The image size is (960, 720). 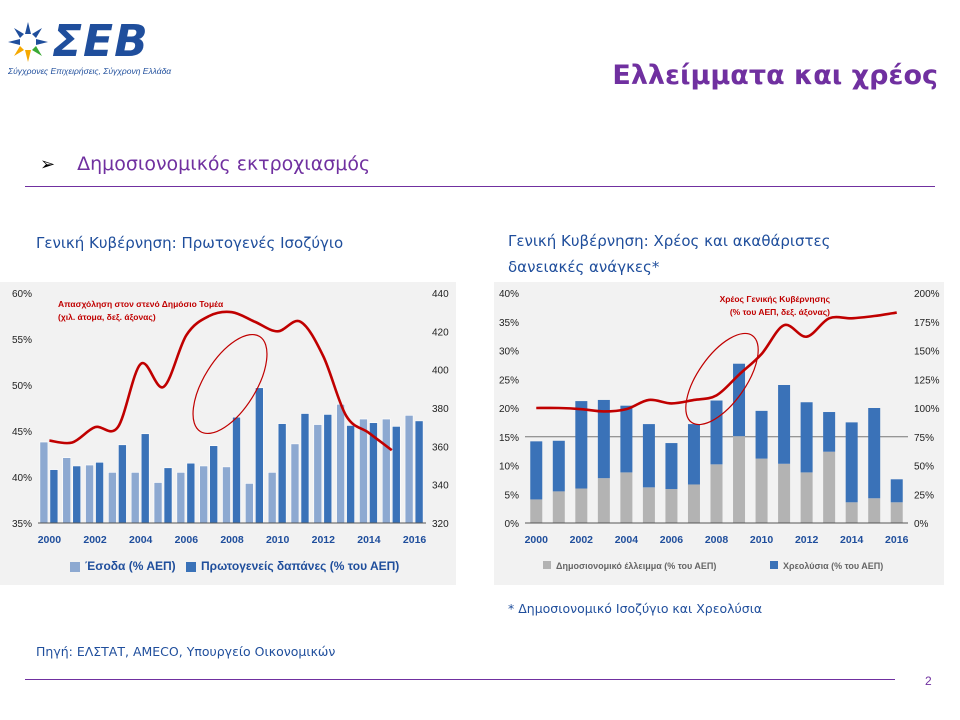 I want to click on y2-tick-label: 150%, so click(x=927, y=352).